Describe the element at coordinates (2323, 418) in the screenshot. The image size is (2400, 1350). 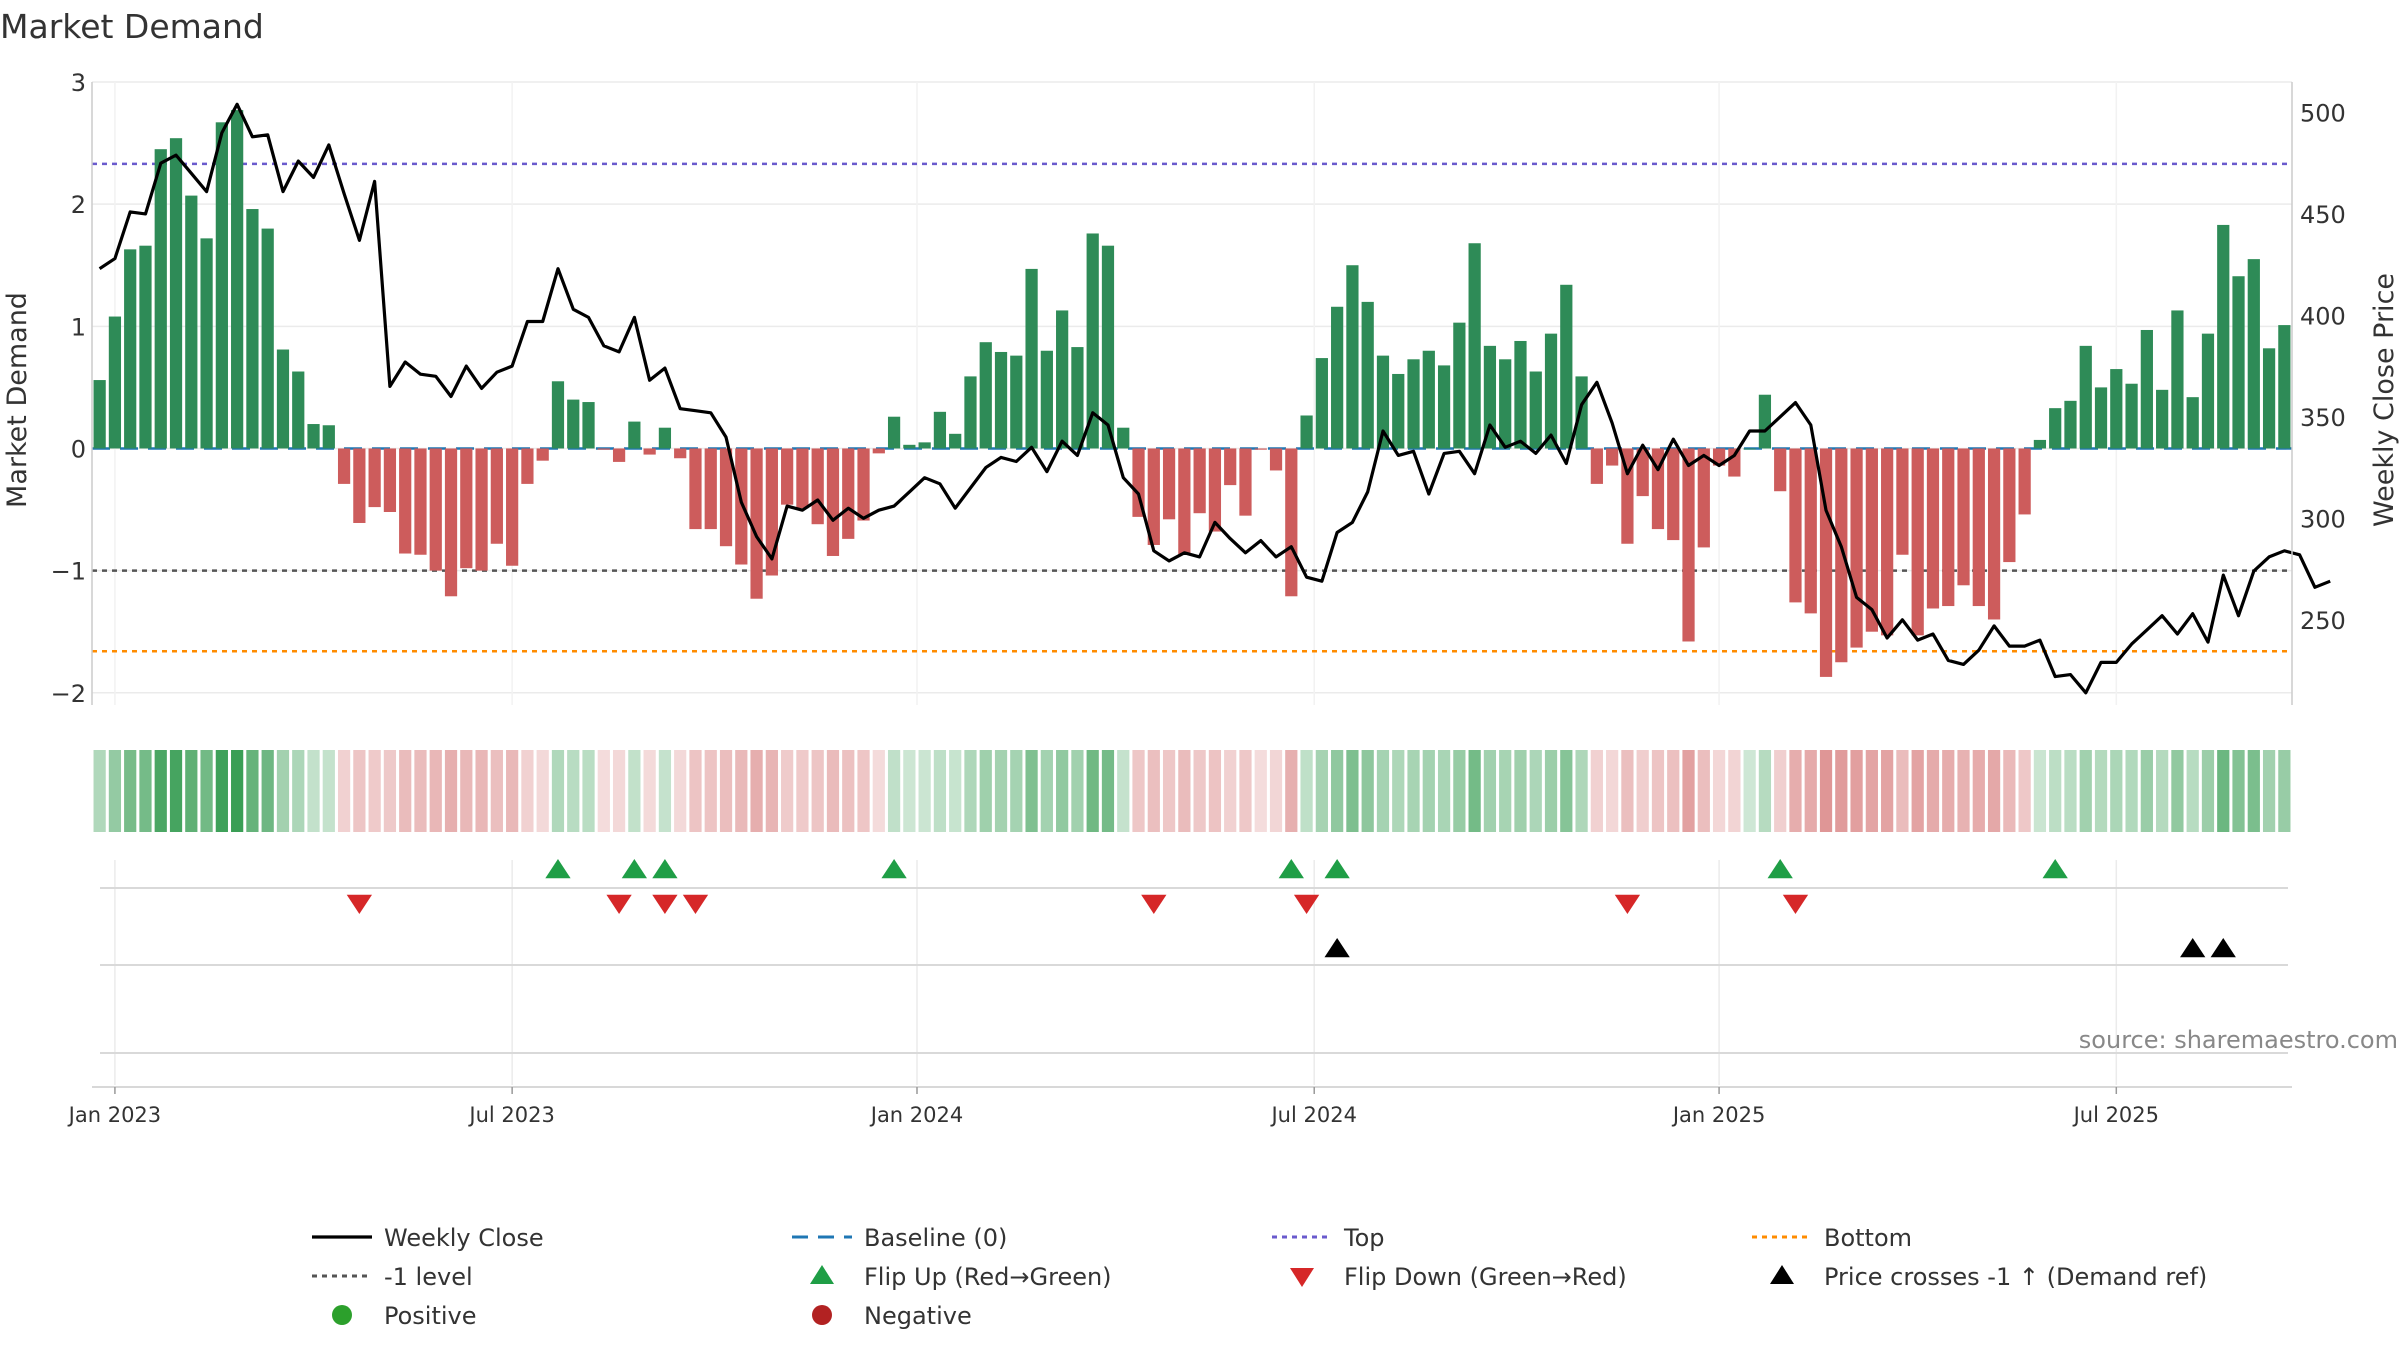
I see `y2-tick-label: 350` at that location.